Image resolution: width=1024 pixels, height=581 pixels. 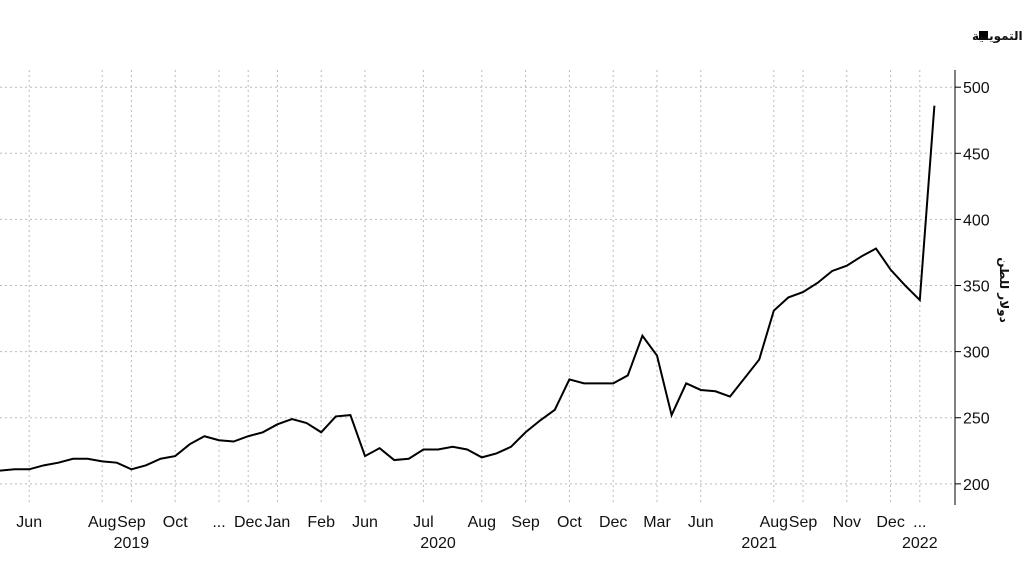 What do you see at coordinates (321, 522) in the screenshot?
I see `x-tick-label: Feb` at bounding box center [321, 522].